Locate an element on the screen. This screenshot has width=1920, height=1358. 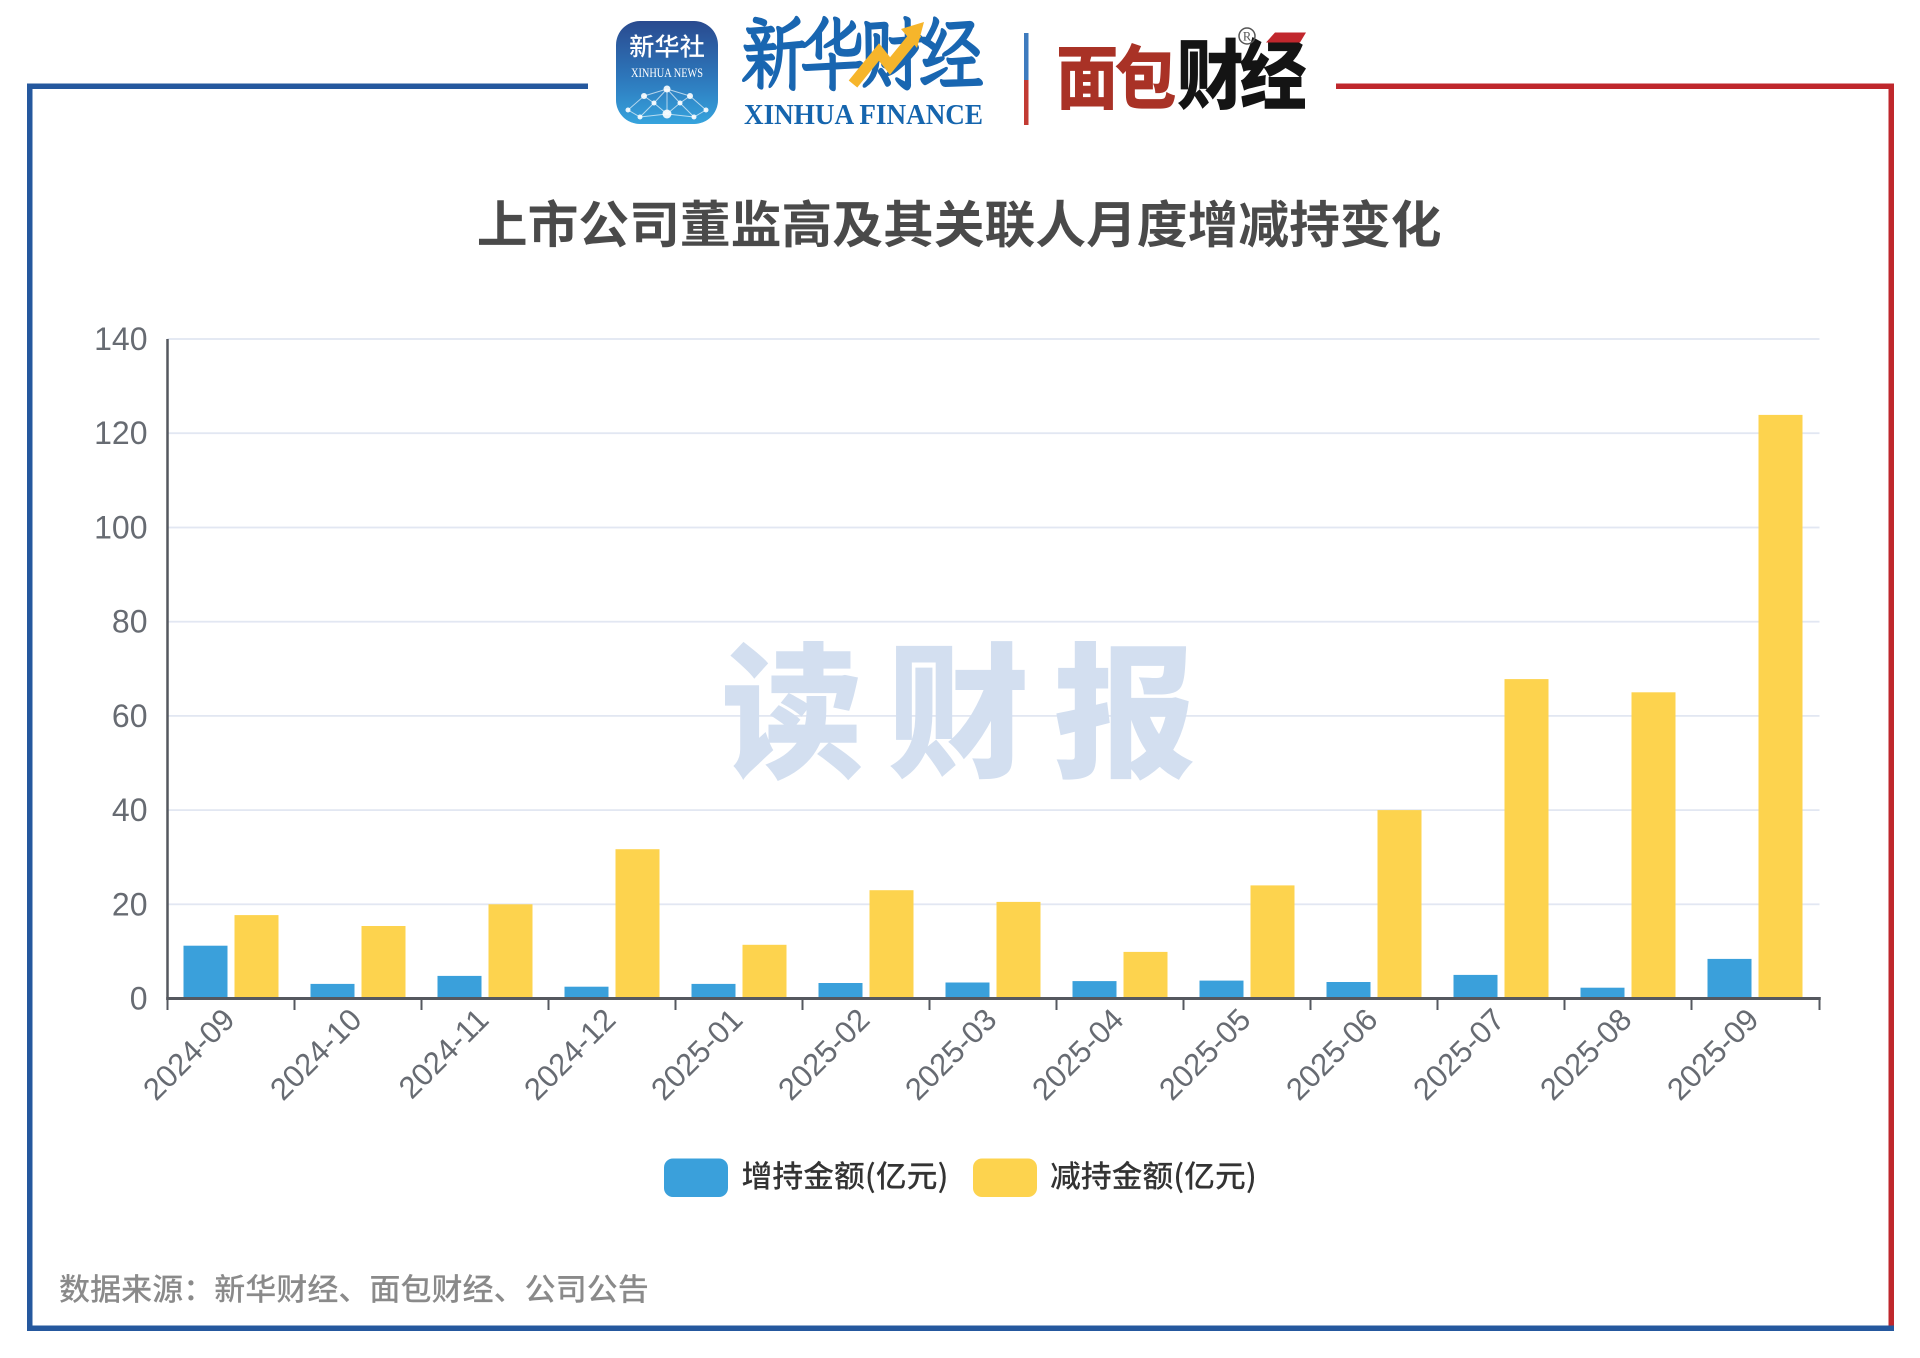
svg-text: 40 is located at coordinates (130, 810).